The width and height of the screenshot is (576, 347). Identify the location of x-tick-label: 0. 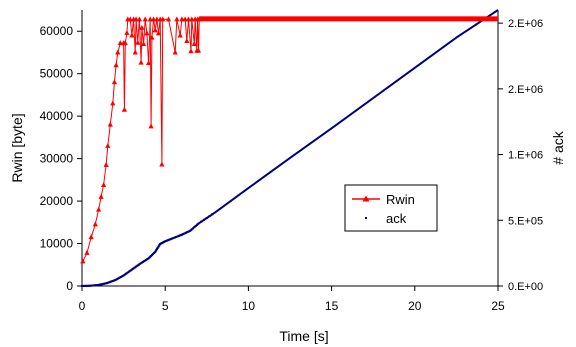
(82, 306).